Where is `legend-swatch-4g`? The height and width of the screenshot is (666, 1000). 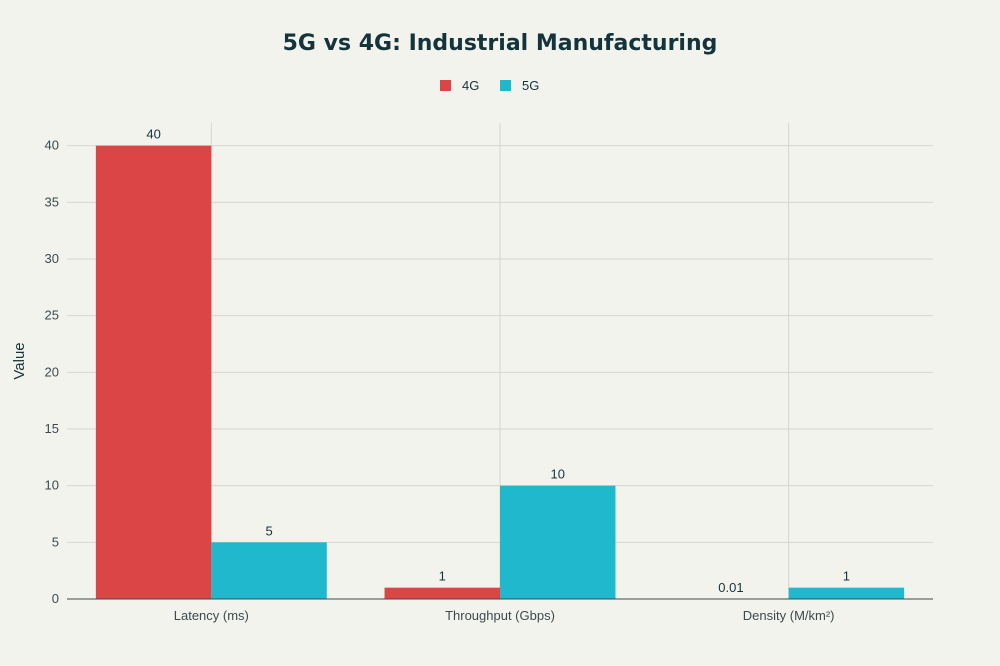 legend-swatch-4g is located at coordinates (445, 85).